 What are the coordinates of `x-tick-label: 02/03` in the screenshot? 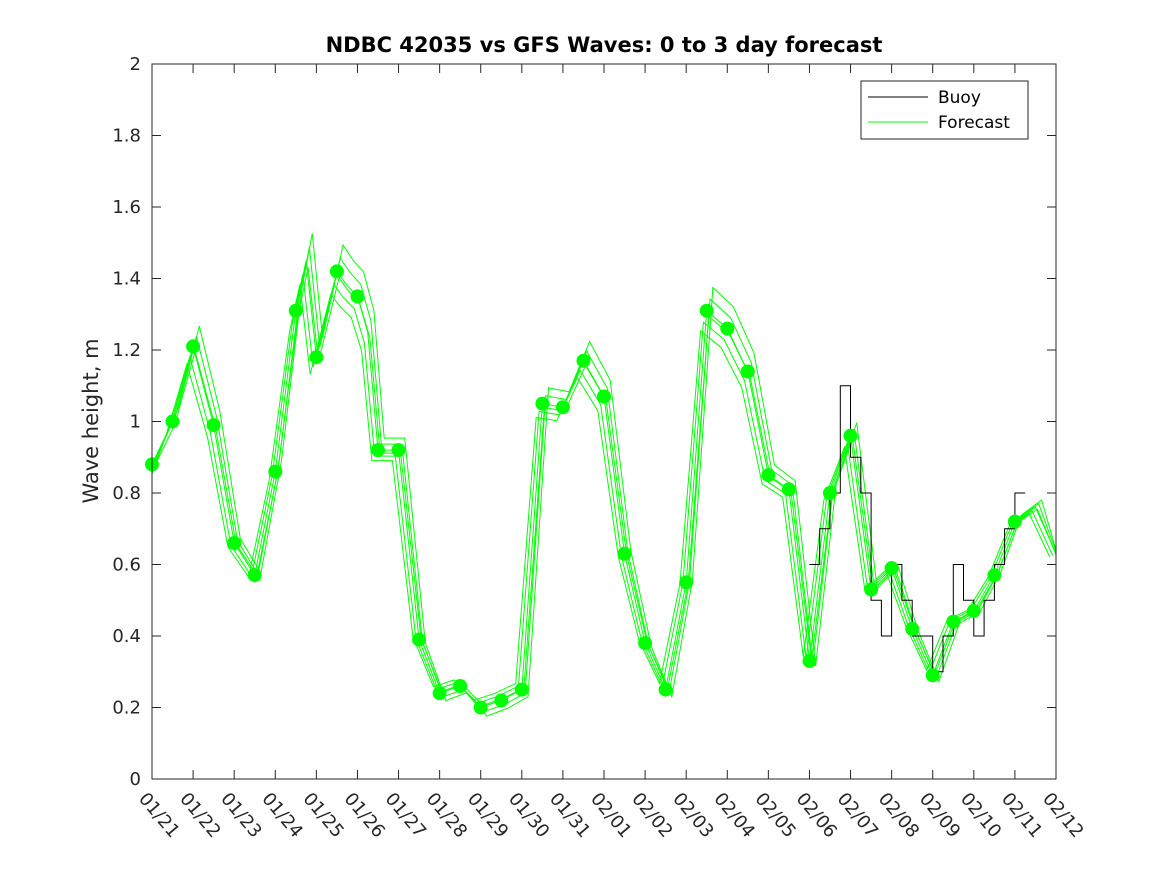 It's located at (692, 815).